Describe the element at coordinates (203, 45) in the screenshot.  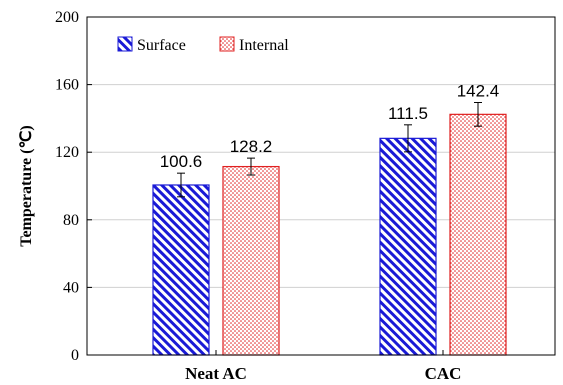
I see `legend: Surface Internal` at that location.